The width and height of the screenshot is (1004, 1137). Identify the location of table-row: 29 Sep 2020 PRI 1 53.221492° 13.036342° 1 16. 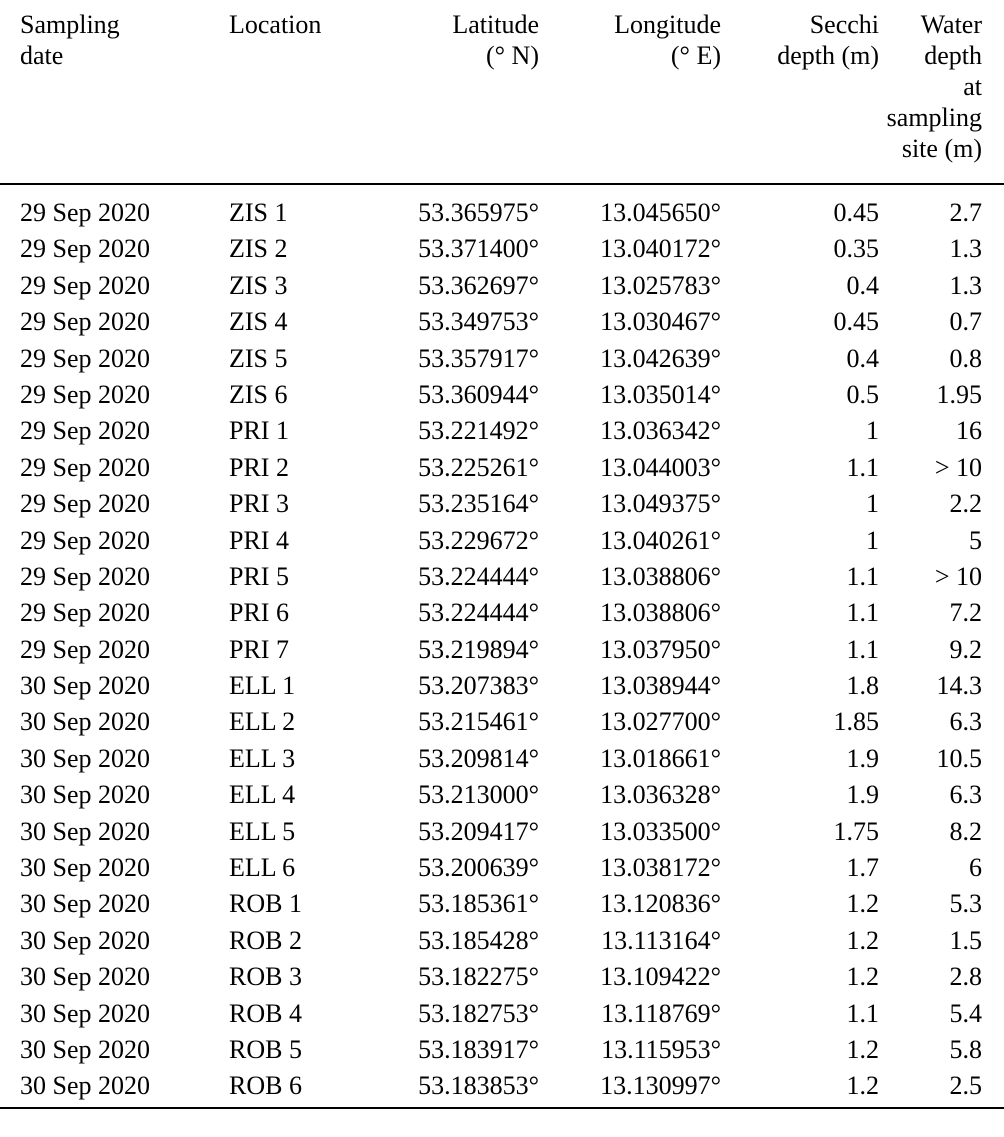
(502, 433).